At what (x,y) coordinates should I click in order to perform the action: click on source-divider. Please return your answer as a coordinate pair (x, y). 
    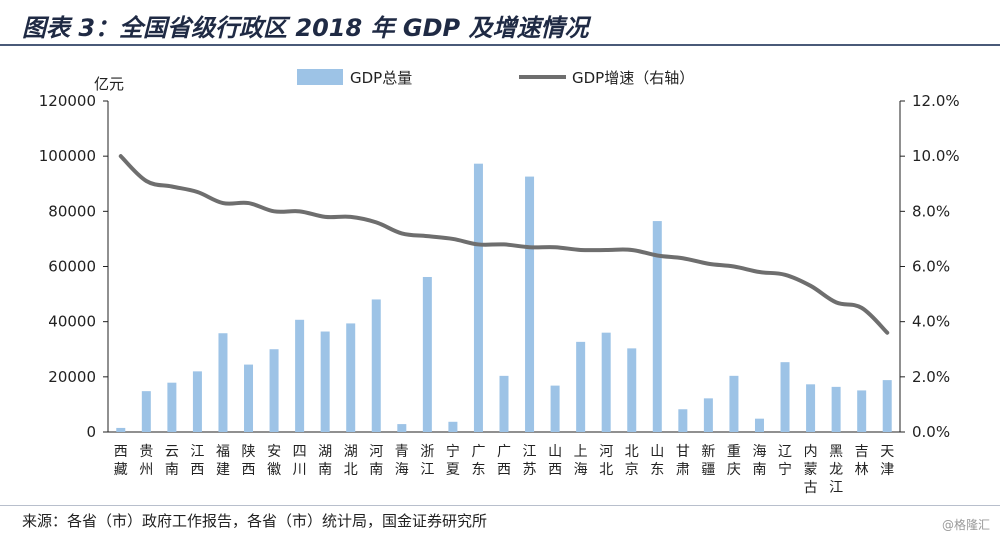
    Looking at the image, I should click on (500, 505).